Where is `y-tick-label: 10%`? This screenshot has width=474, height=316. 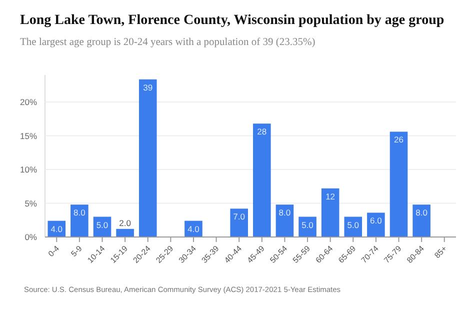
y-tick-label: 10% is located at coordinates (29, 169).